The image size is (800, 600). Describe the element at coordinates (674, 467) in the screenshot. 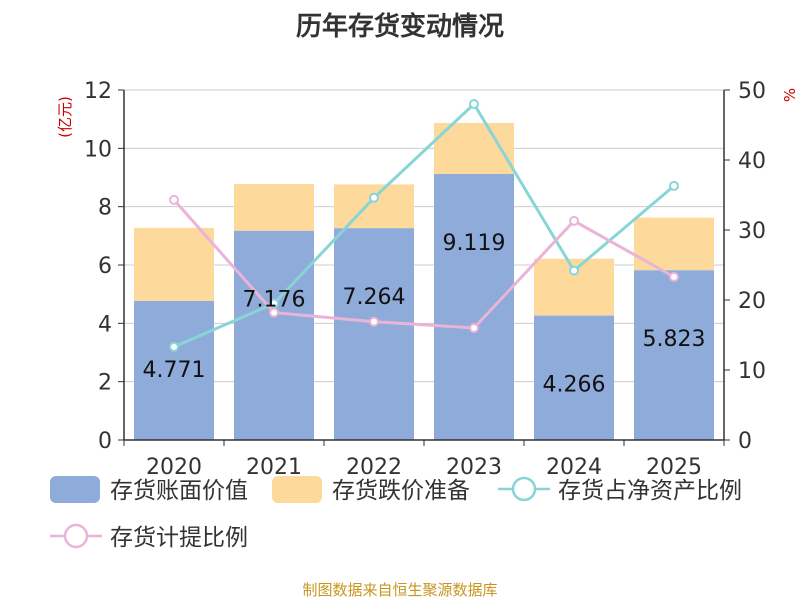

I see `x-tick-label: 2025` at that location.